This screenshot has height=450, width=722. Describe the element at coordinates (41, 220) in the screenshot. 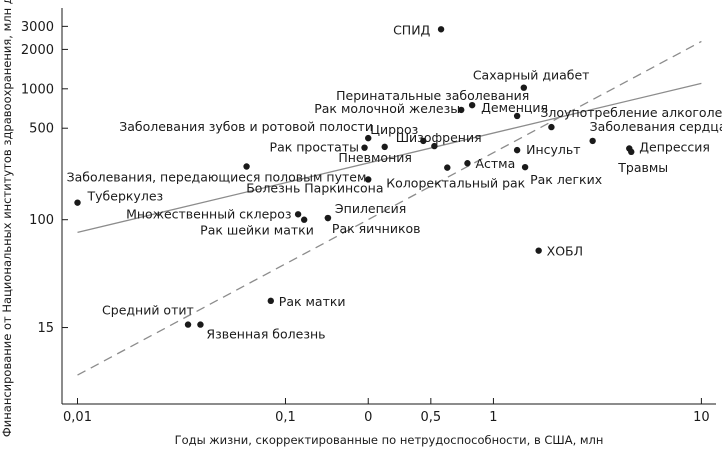

I see `y-tick-label: 100` at that location.